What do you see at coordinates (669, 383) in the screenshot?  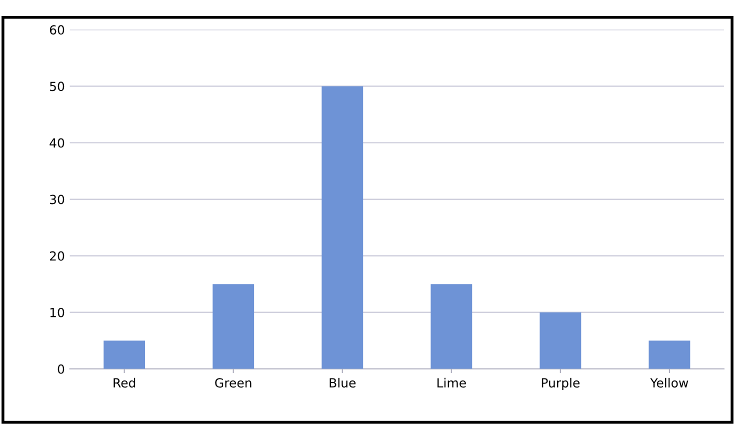 I see `x-tick-label: Yellow` at bounding box center [669, 383].